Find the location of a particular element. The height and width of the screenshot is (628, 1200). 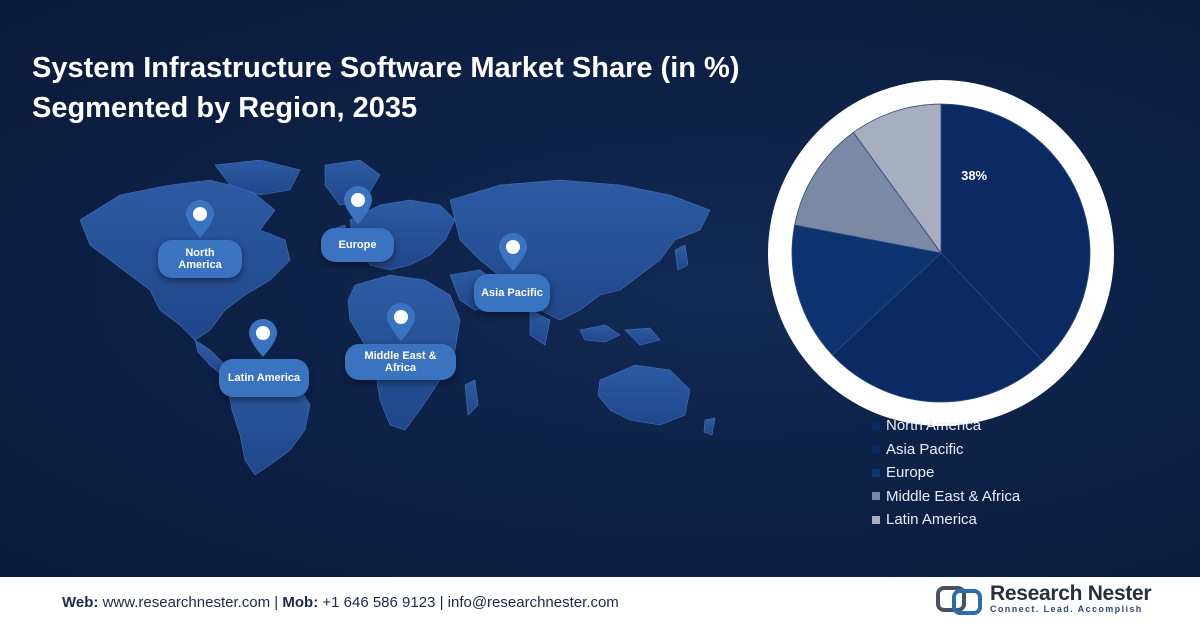

email-link: info@researchnester.com is located at coordinates (533, 602).